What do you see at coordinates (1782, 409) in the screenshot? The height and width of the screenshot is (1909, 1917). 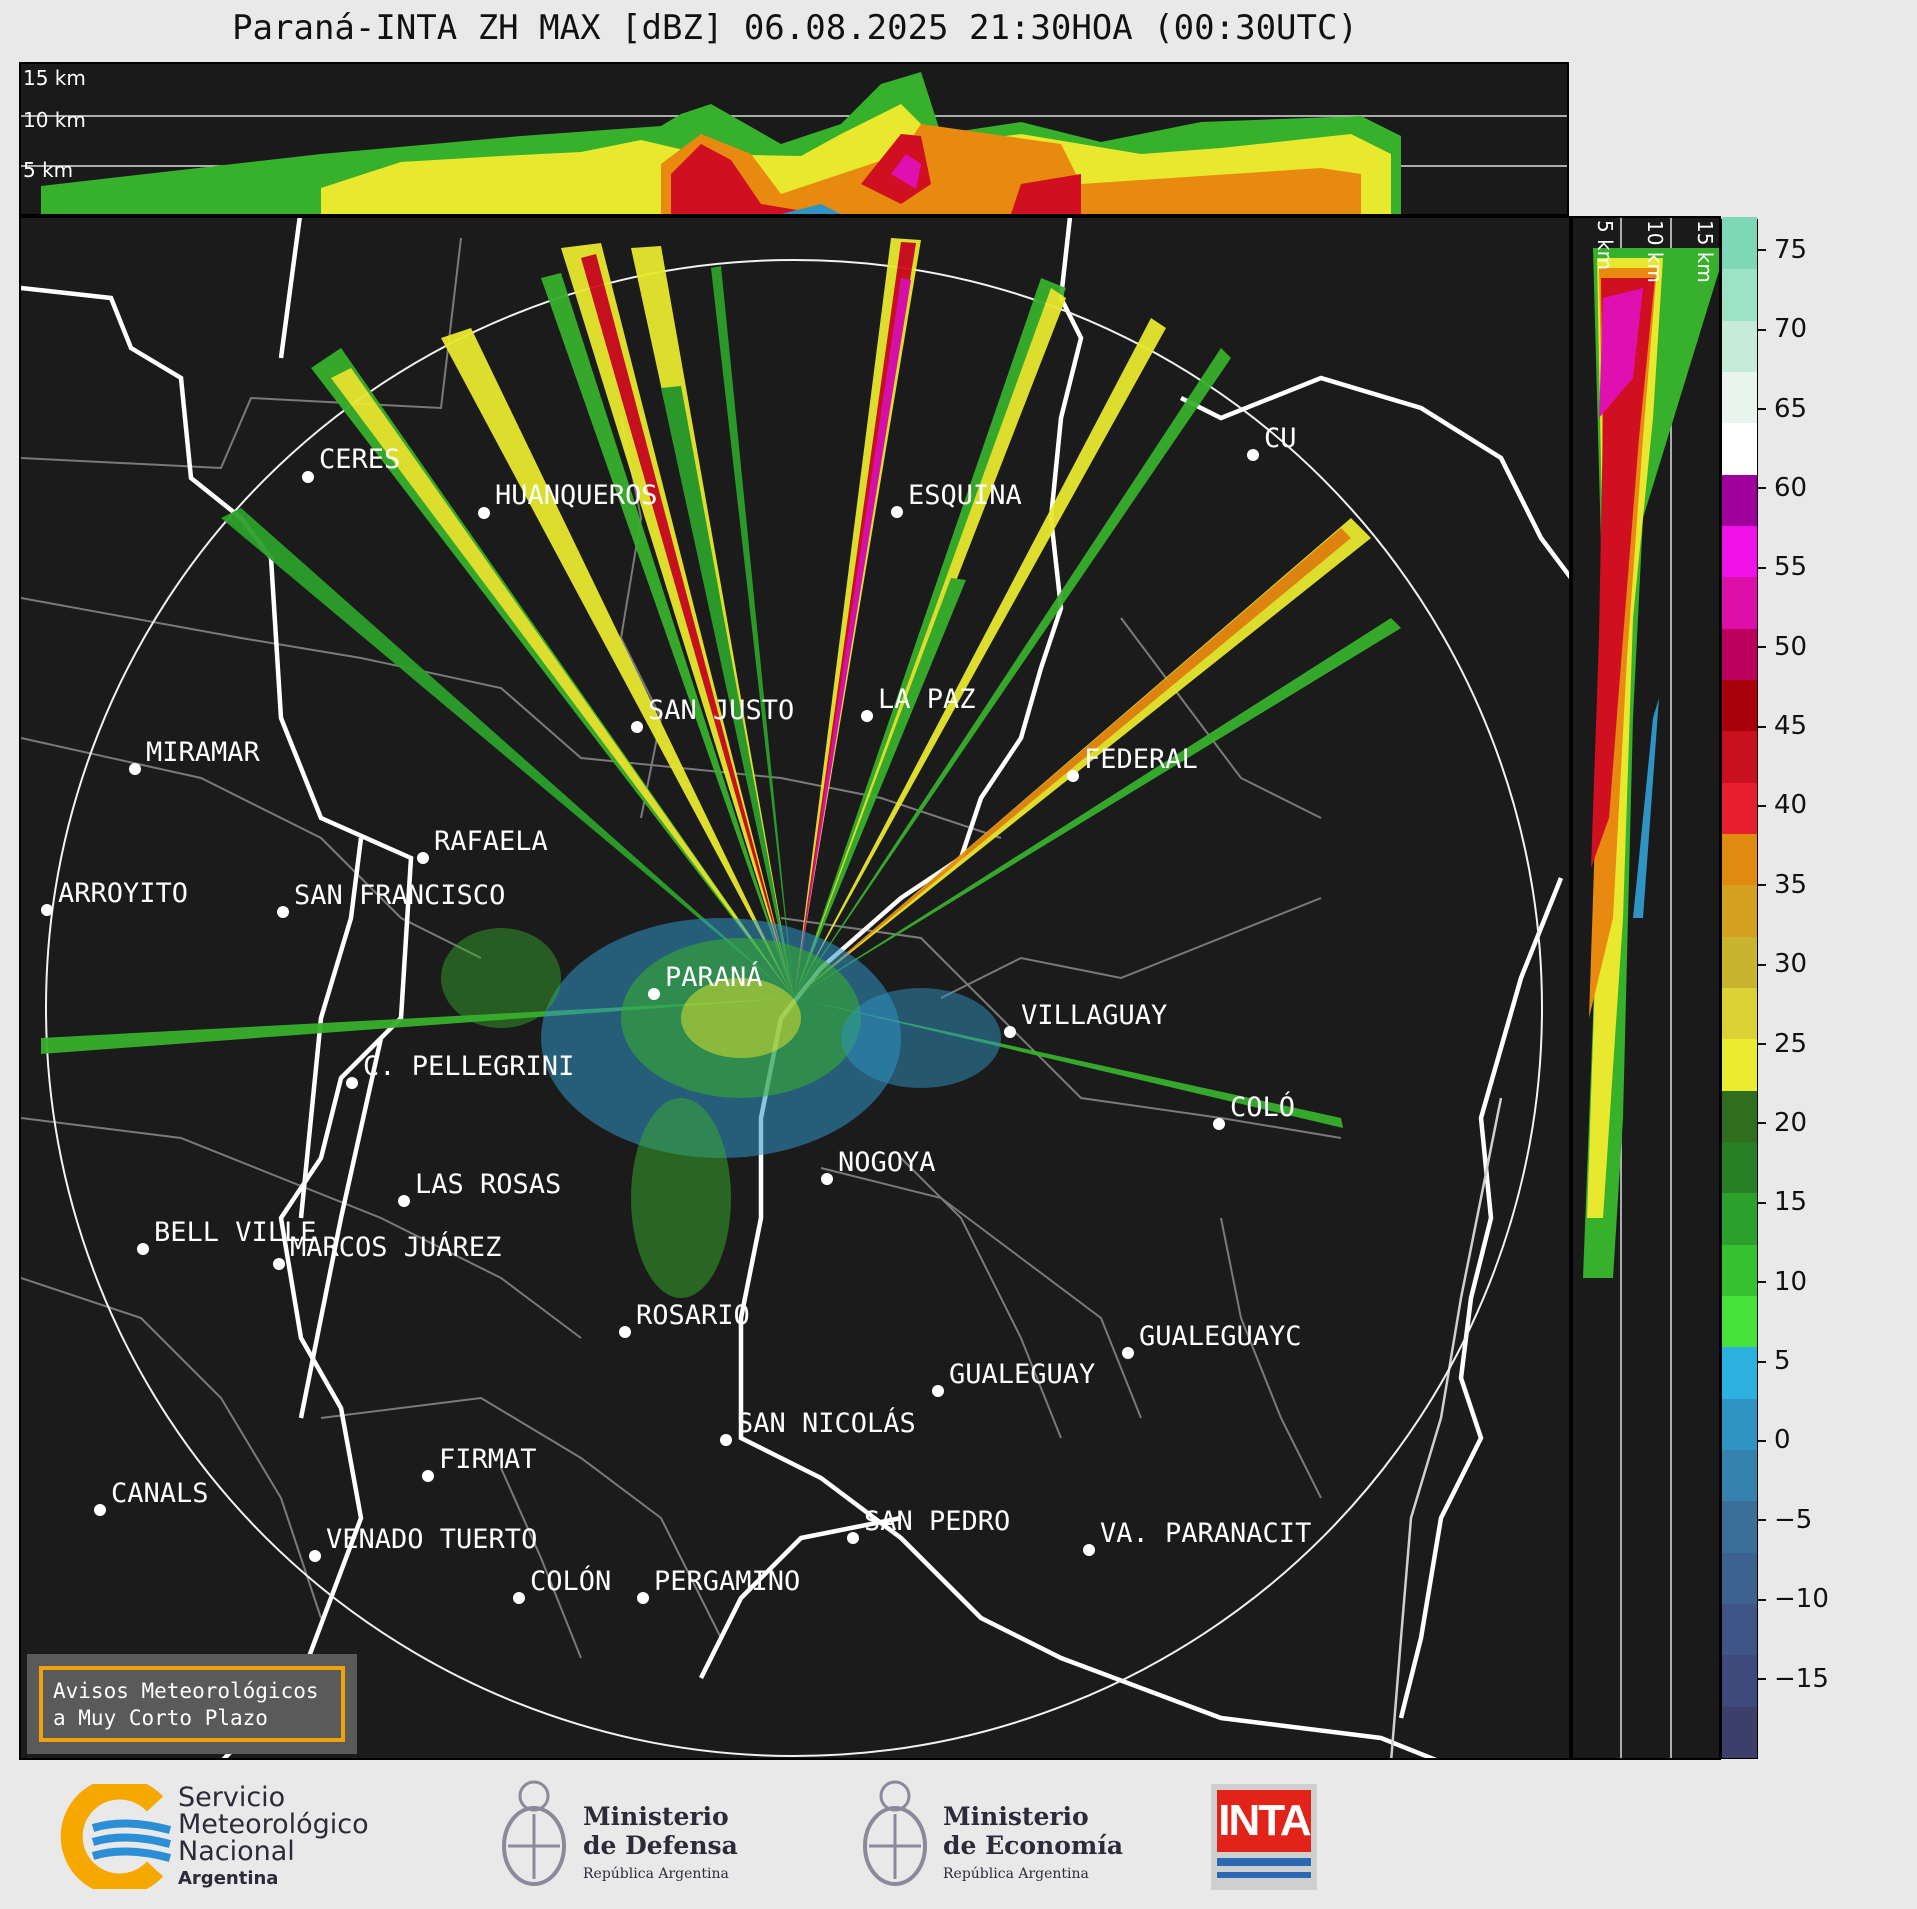 I see `colorbar-tick-label: 65` at bounding box center [1782, 409].